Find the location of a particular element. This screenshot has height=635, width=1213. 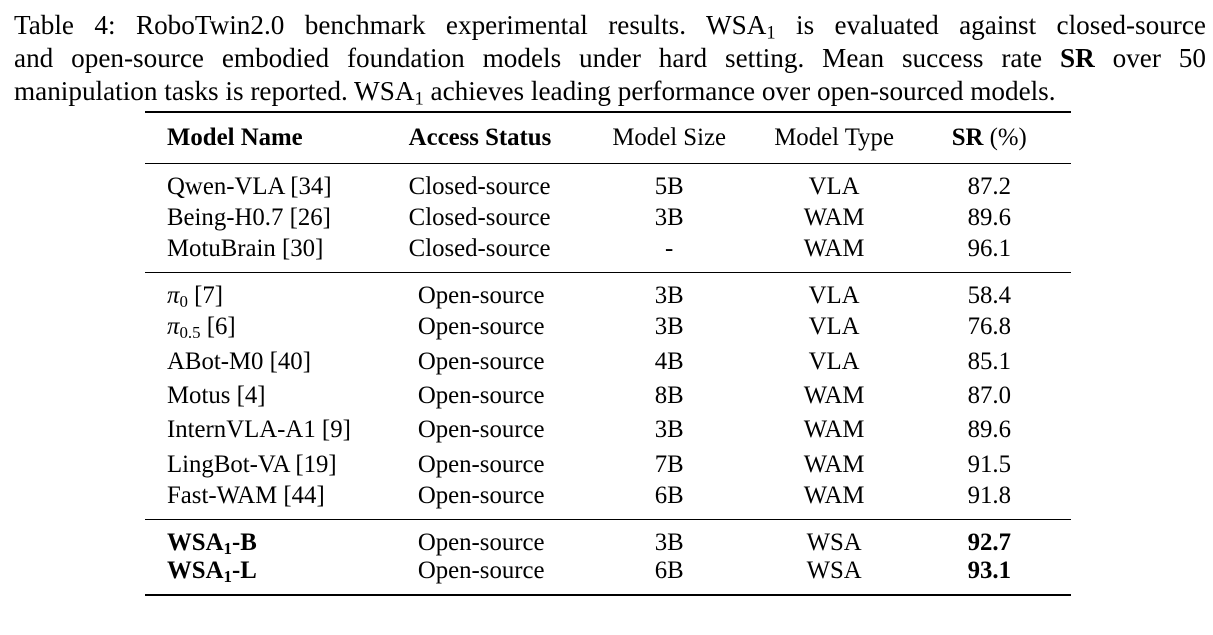

caption-bold-sr: SR is located at coordinates (1077, 58).